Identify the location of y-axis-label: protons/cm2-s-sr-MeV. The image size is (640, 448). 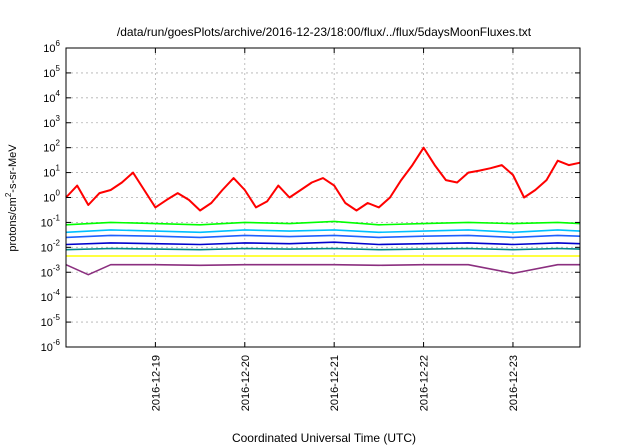
(11, 198).